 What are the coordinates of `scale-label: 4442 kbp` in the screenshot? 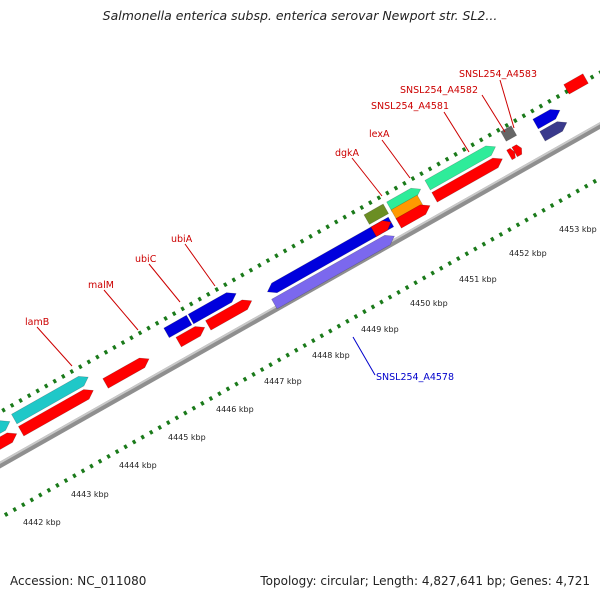 It's located at (42, 522).